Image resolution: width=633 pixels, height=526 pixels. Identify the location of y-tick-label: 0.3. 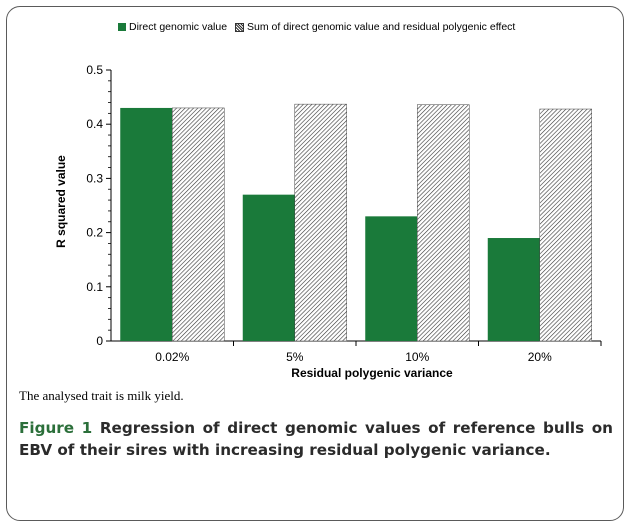
(94, 178).